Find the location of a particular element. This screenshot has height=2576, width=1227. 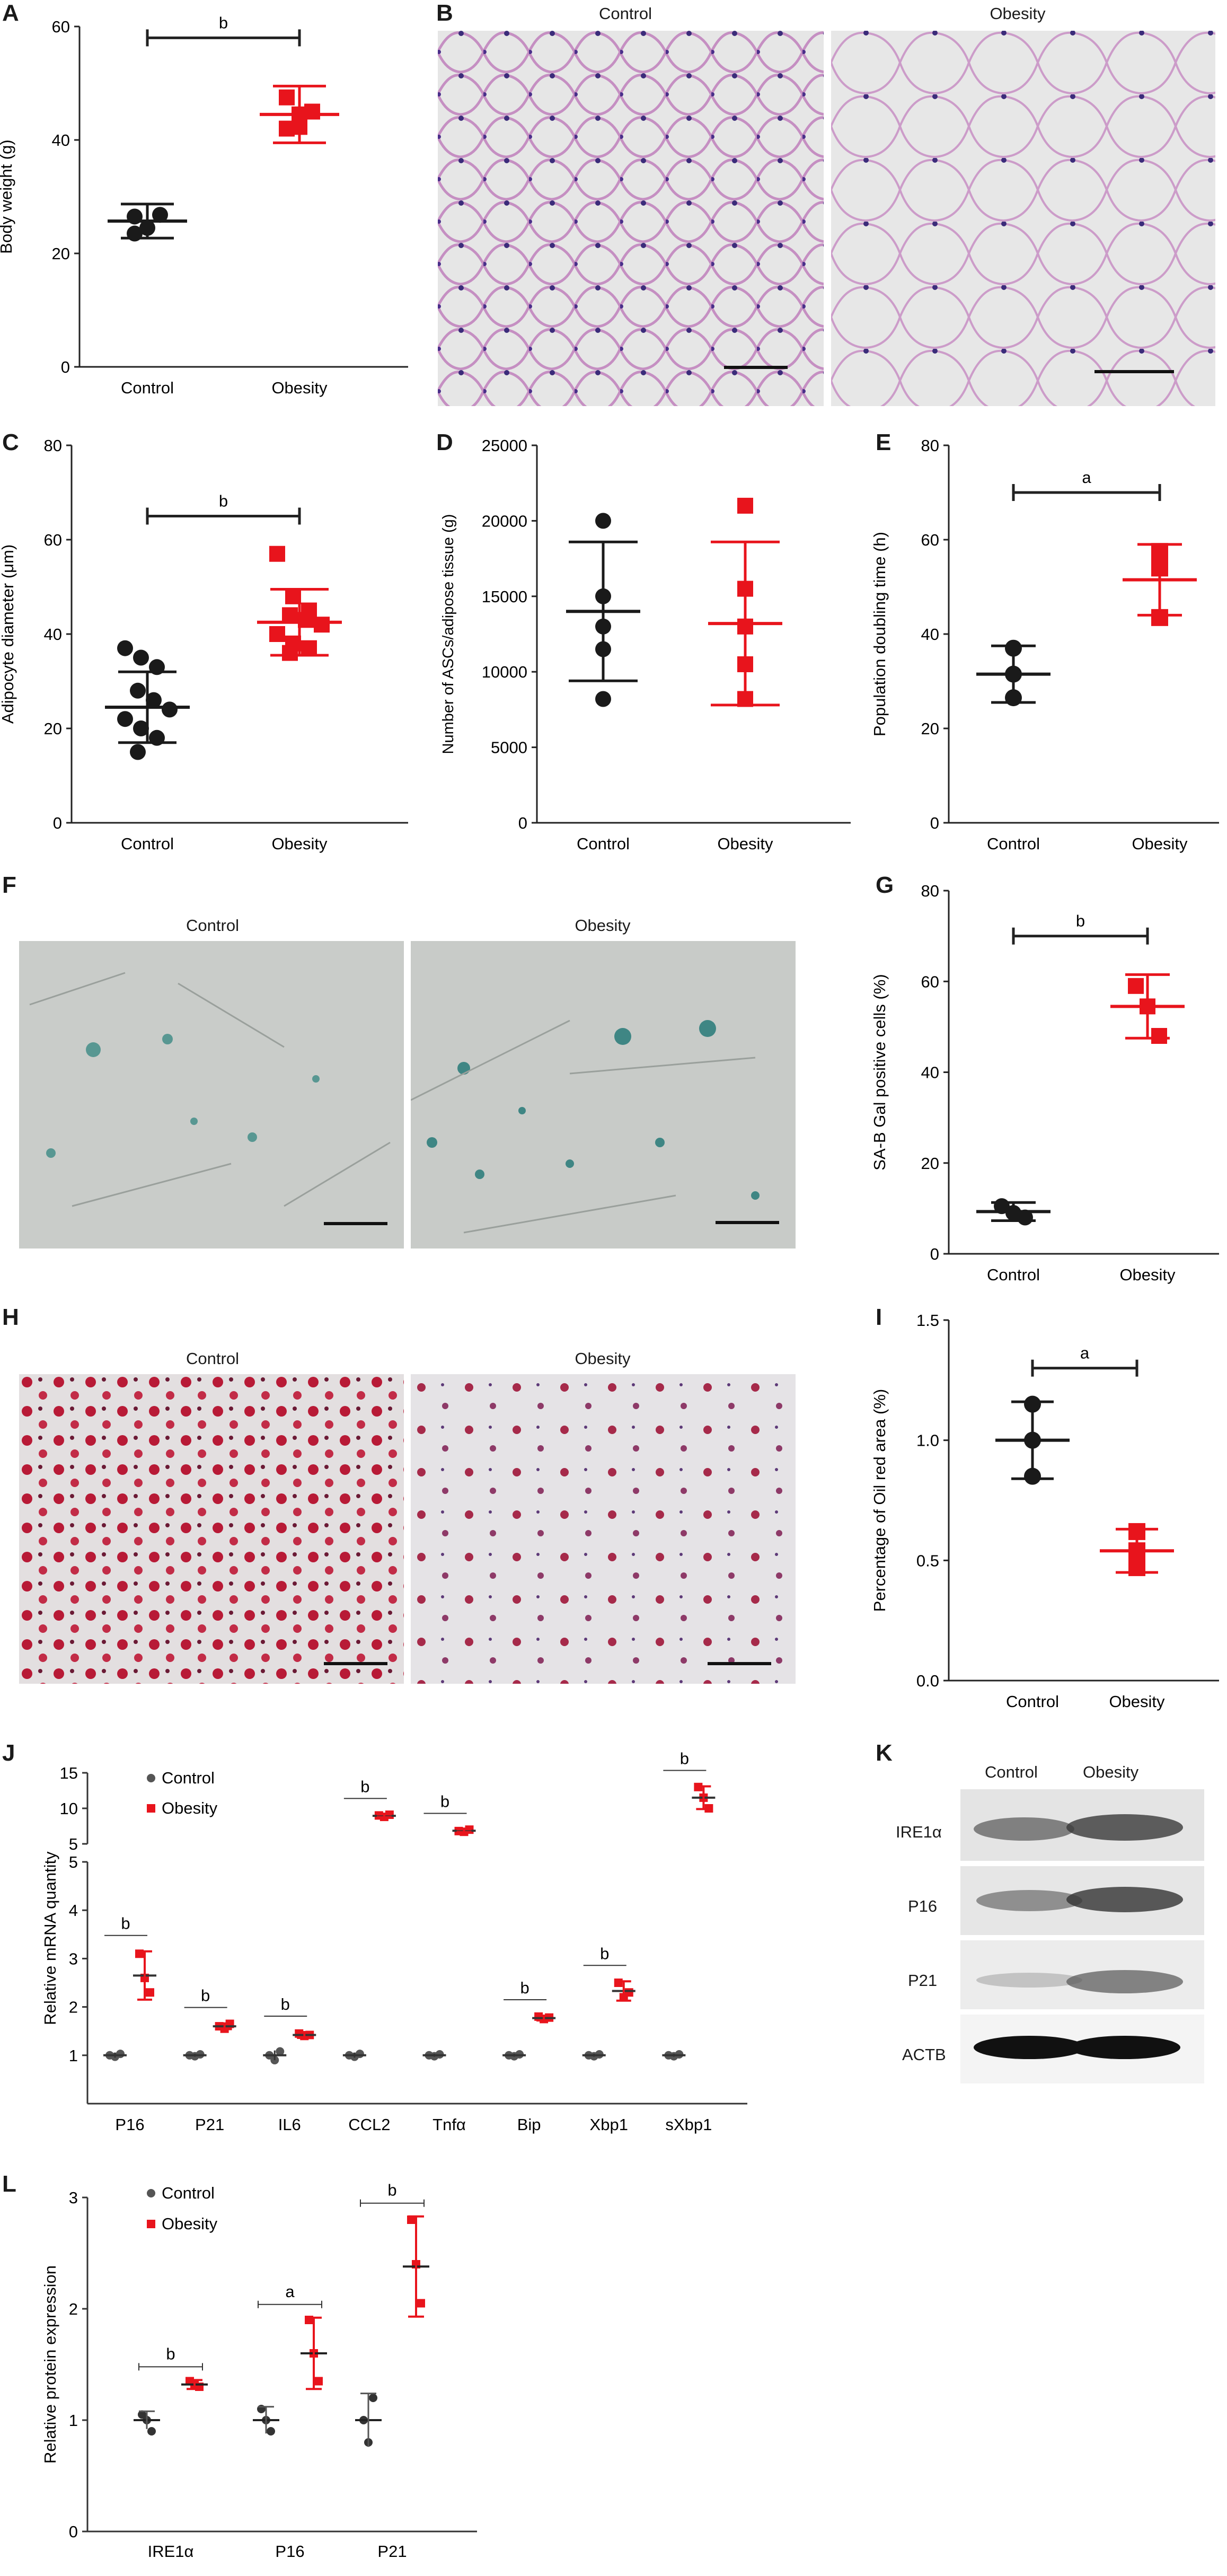

panel-label-l: L is located at coordinates (9, 2184).